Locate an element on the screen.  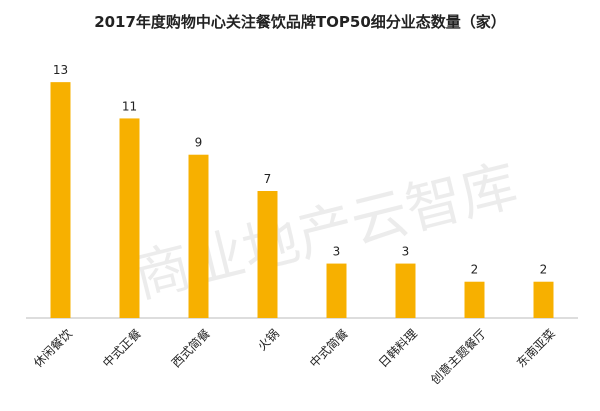
chart-title: 2017年度购物中心关注餐饮品牌TOP50细分业态数量（家） is located at coordinates (300, 22).